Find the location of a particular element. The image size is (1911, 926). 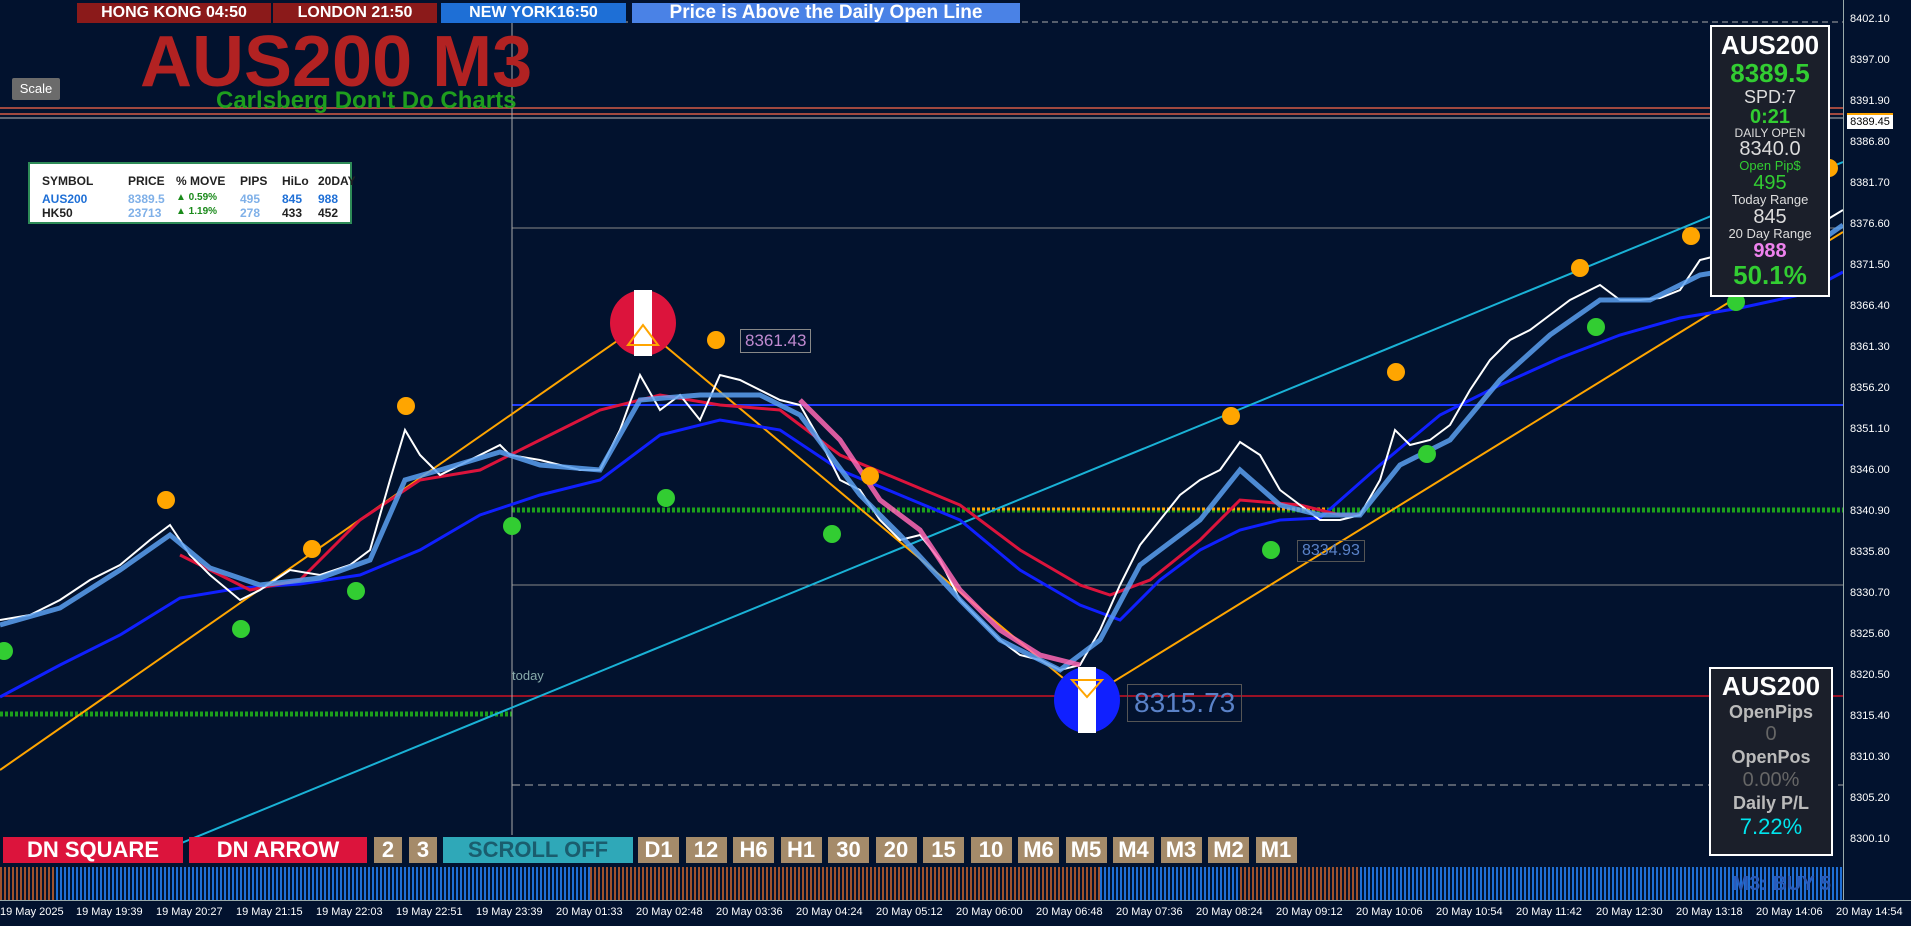

price-tick: 8330.70 is located at coordinates (1870, 593).